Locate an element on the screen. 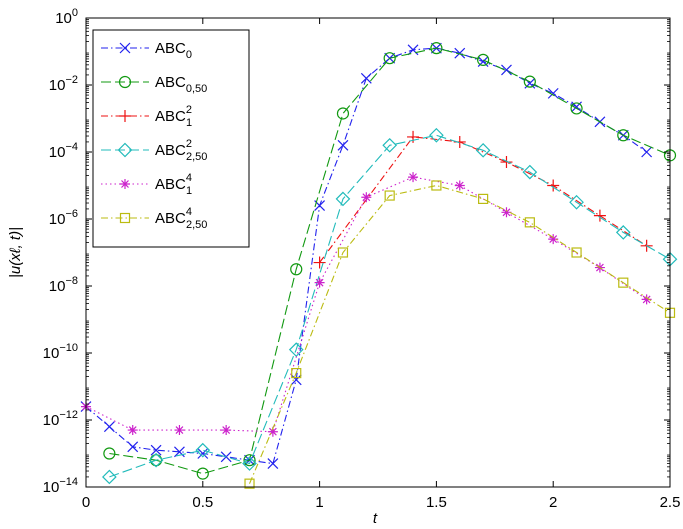 This screenshot has width=683, height=529. y-tick-label: 10⁻⁸ is located at coordinates (63, 285).